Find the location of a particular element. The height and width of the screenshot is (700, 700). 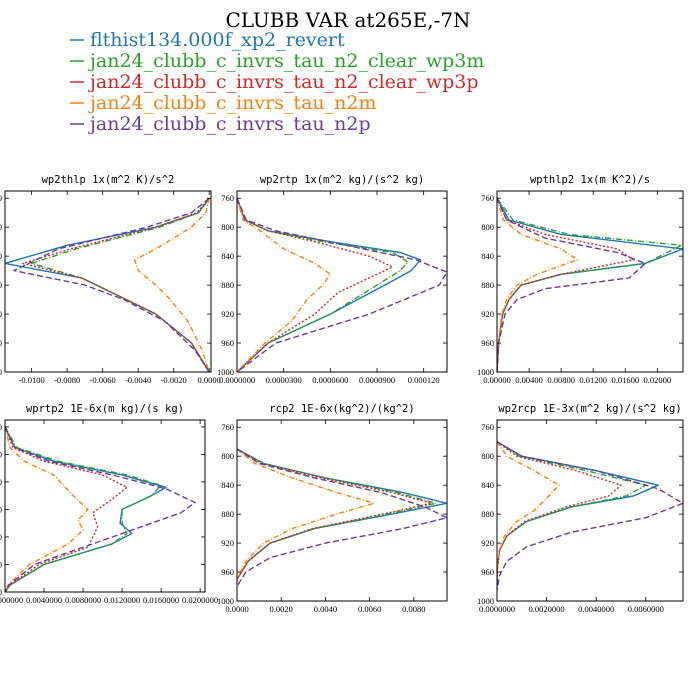

x-tick-label: 0.0020 is located at coordinates (281, 609).